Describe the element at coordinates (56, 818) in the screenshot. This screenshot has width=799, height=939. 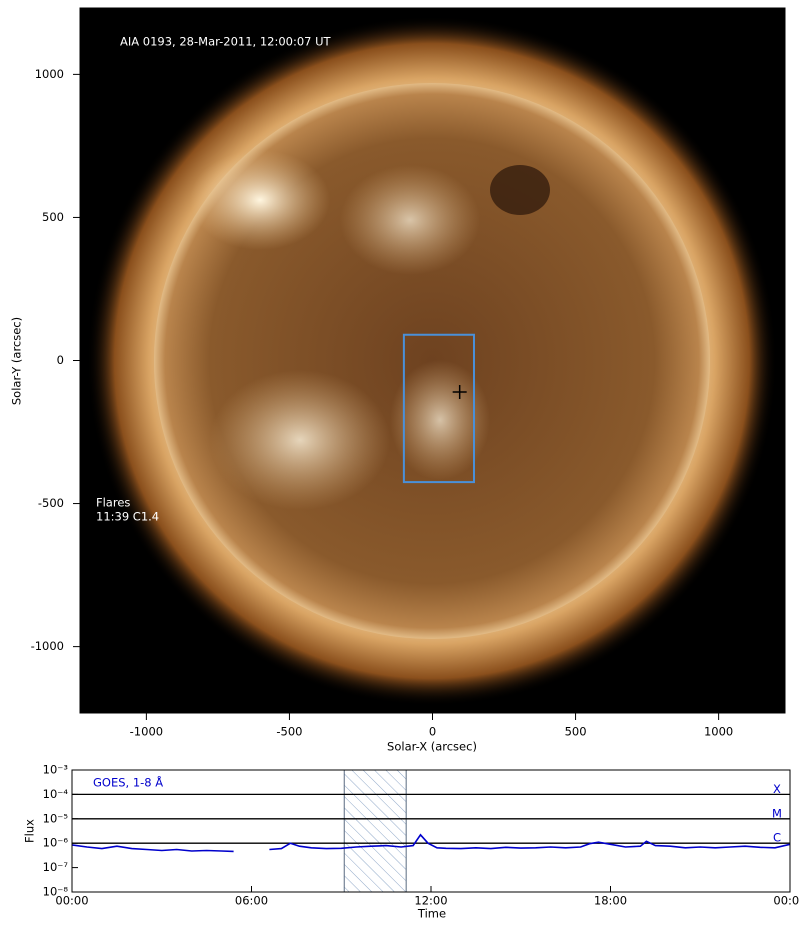
I see `y-tick-label: 10⁻⁵` at that location.